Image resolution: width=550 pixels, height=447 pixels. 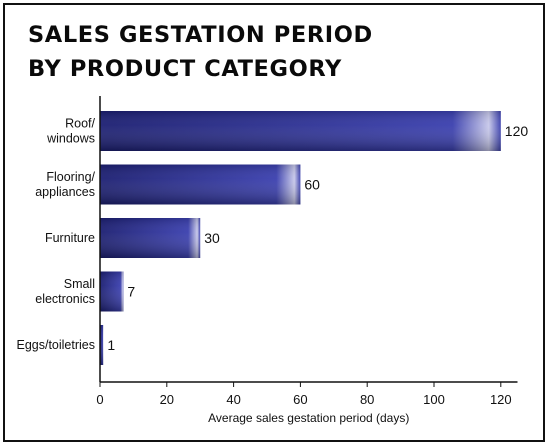 I want to click on x-tick-label-3: 60, so click(x=300, y=399).